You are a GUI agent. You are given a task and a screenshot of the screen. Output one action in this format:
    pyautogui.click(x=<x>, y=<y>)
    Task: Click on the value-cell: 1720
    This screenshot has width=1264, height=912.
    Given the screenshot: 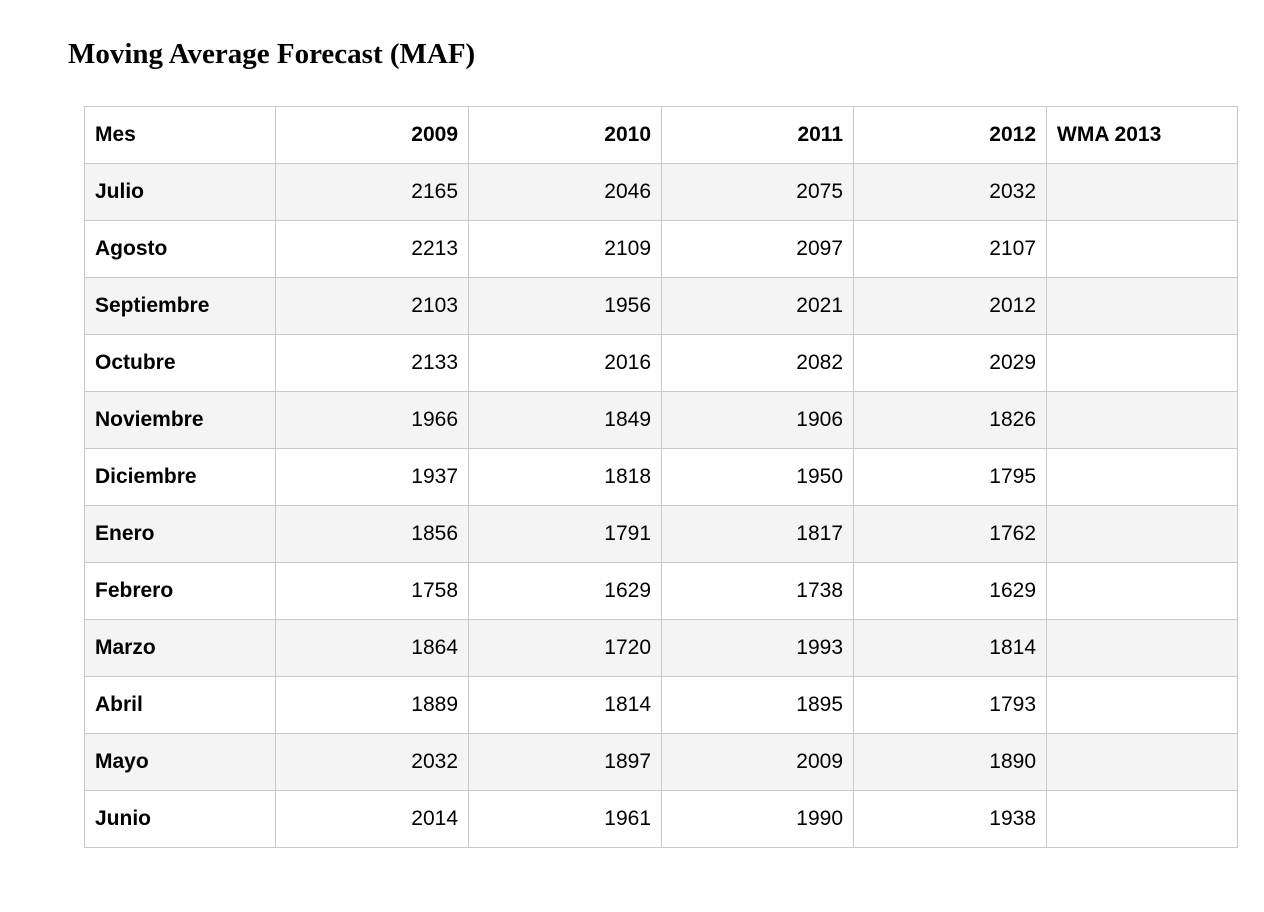 What is the action you would take?
    pyautogui.click(x=565, y=648)
    